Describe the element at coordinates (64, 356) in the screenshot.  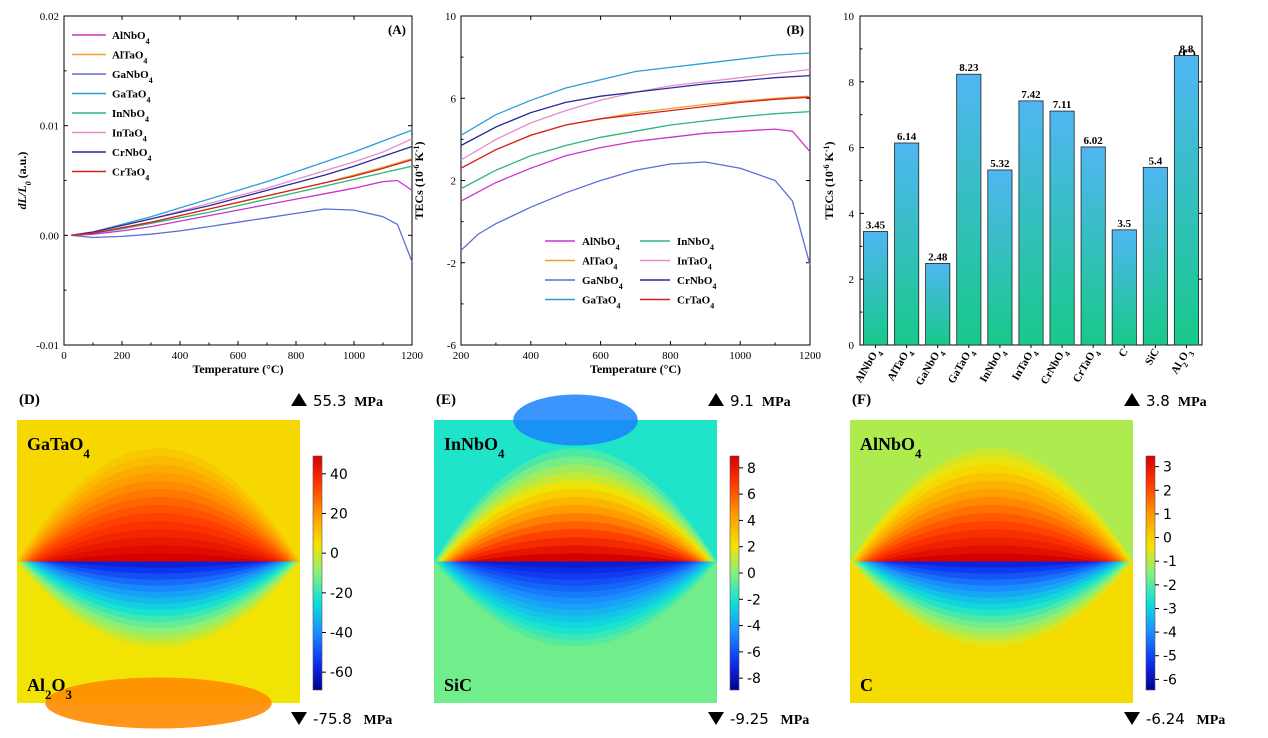
I see `x-tick-label: 0` at that location.